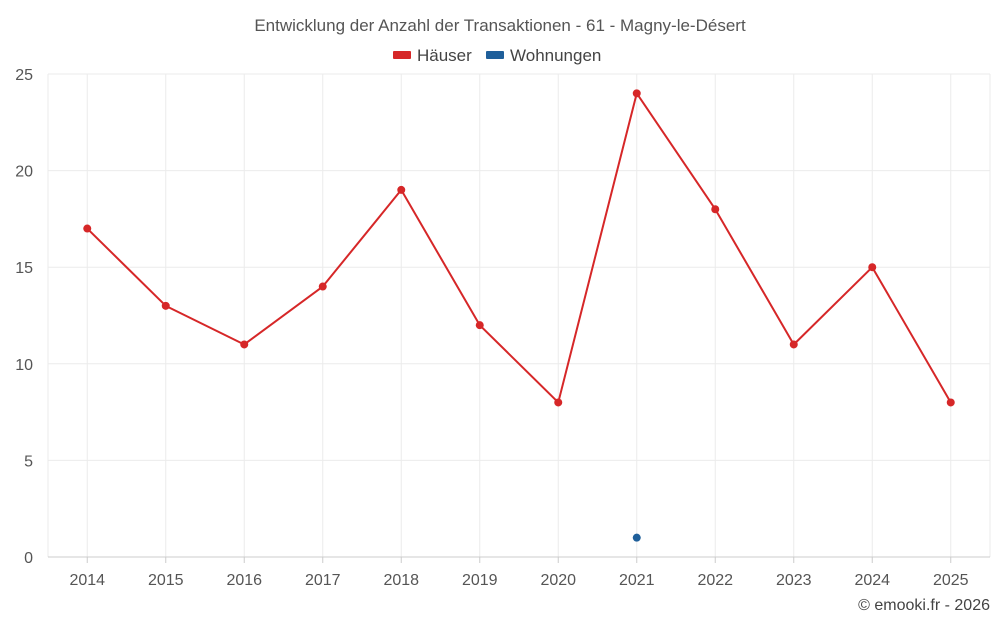  I want to click on x-tick-label: 2015, so click(166, 580).